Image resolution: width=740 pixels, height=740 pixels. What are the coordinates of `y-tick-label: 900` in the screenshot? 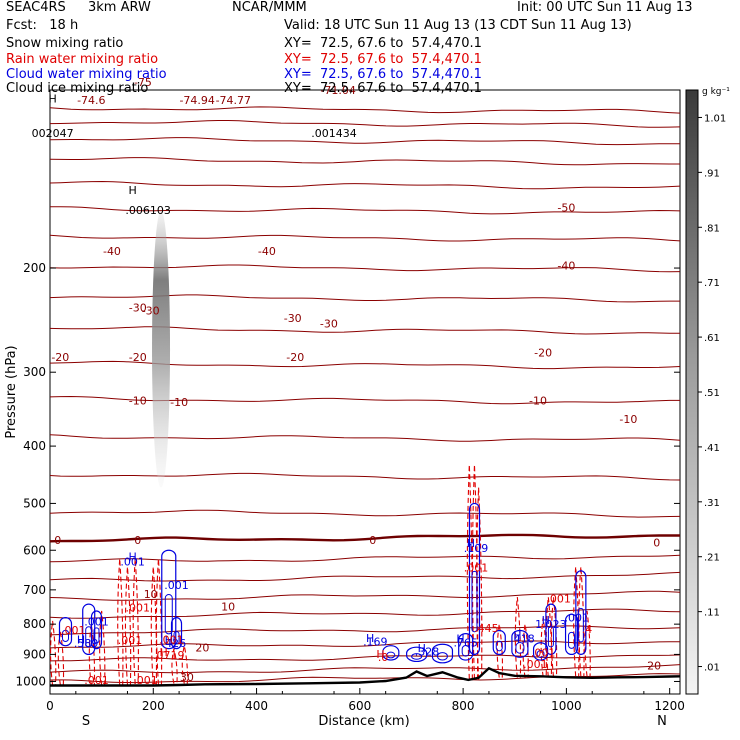 It's located at (34, 654).